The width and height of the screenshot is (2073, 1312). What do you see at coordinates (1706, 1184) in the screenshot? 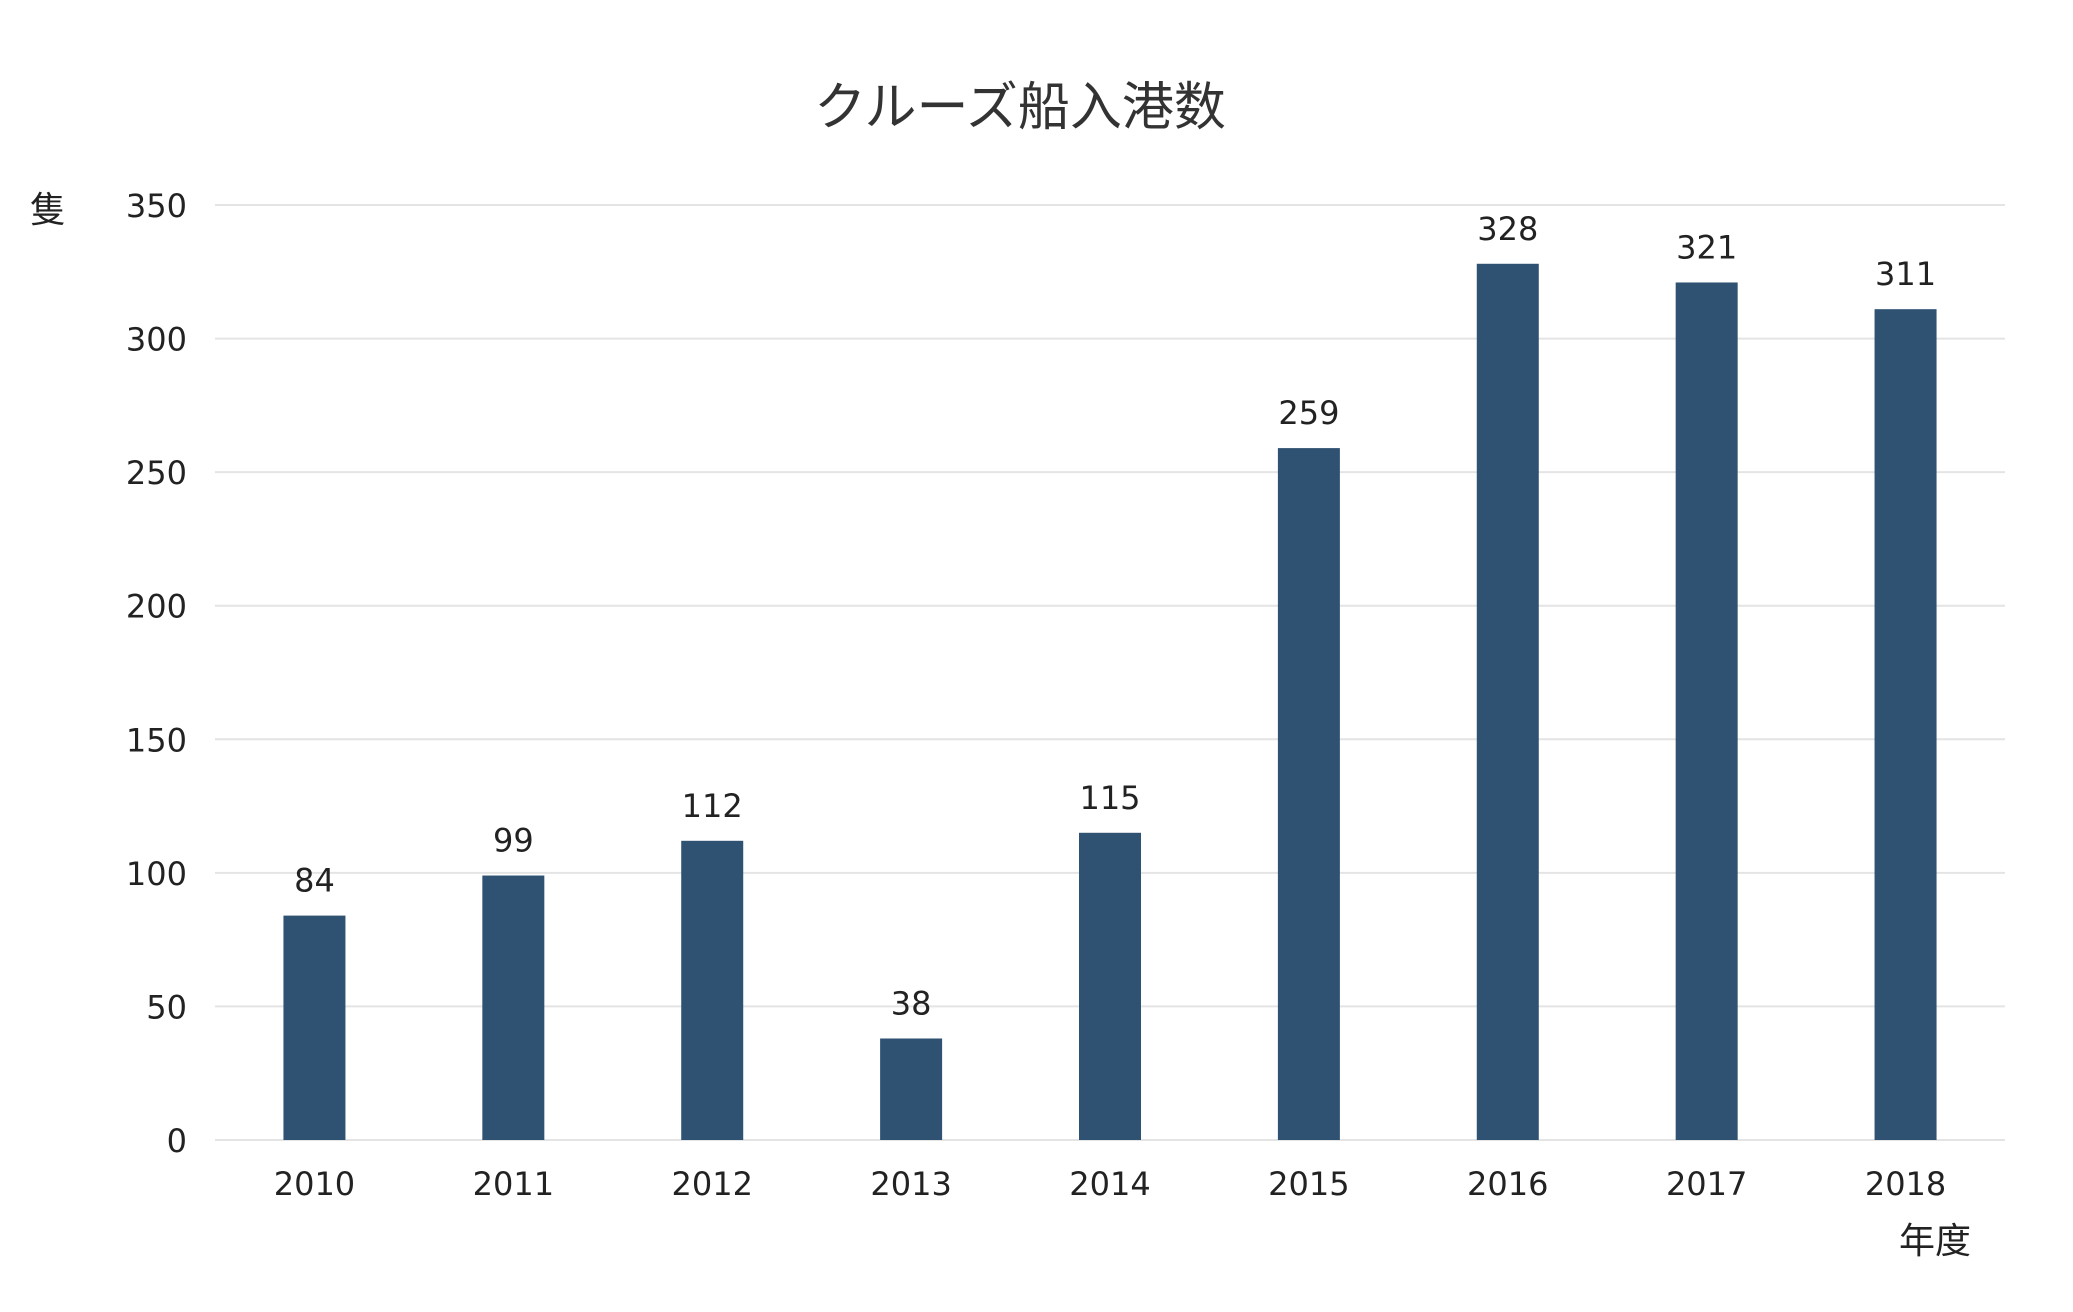
I see `x-tick-label: 2017` at bounding box center [1706, 1184].